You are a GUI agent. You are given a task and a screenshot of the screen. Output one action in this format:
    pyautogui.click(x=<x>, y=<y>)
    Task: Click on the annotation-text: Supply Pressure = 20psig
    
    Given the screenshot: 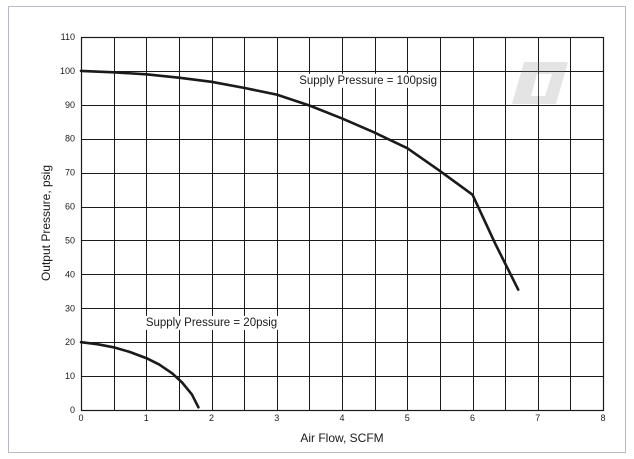 What is the action you would take?
    pyautogui.click(x=211, y=323)
    